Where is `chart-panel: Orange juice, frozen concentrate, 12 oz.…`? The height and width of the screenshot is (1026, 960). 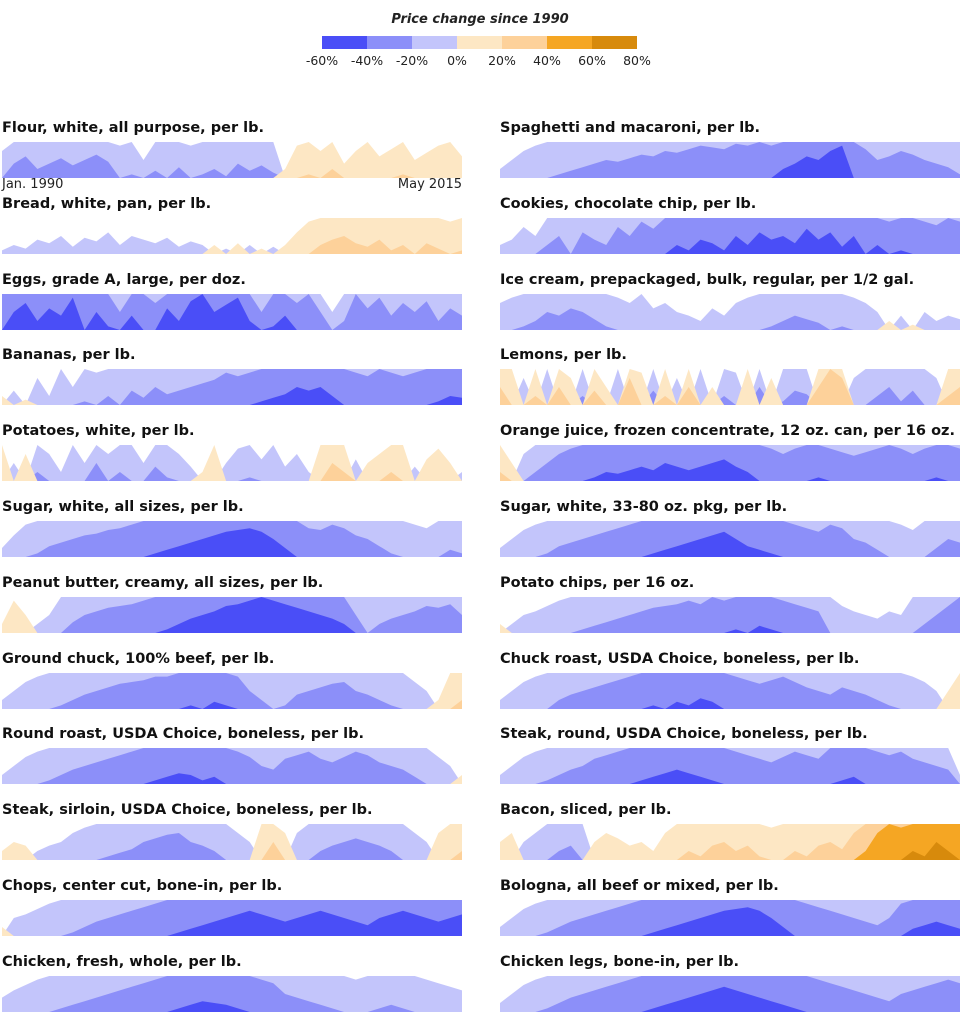 chart-panel: Orange juice, frozen concentrate, 12 oz.… is located at coordinates (730, 459).